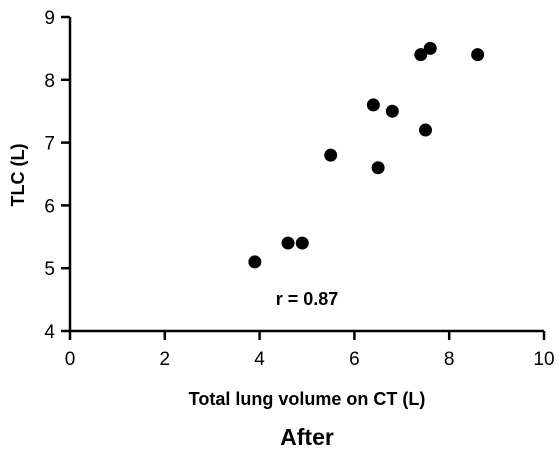  Describe the element at coordinates (49, 206) in the screenshot. I see `y-tick-label: 6` at that location.